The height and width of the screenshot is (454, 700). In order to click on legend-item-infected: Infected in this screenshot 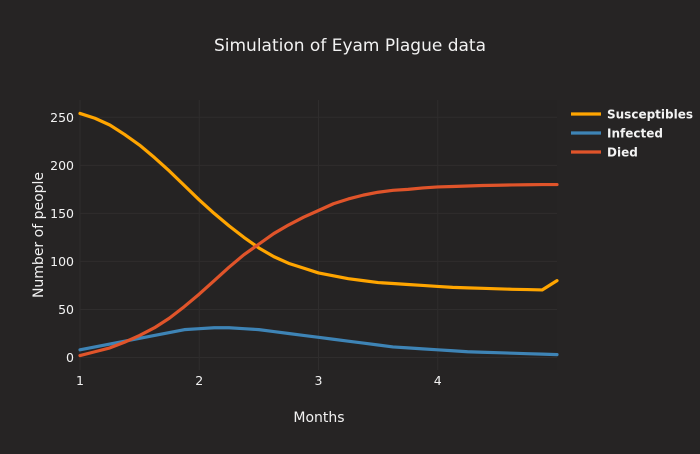, I will do `click(617, 134)`.